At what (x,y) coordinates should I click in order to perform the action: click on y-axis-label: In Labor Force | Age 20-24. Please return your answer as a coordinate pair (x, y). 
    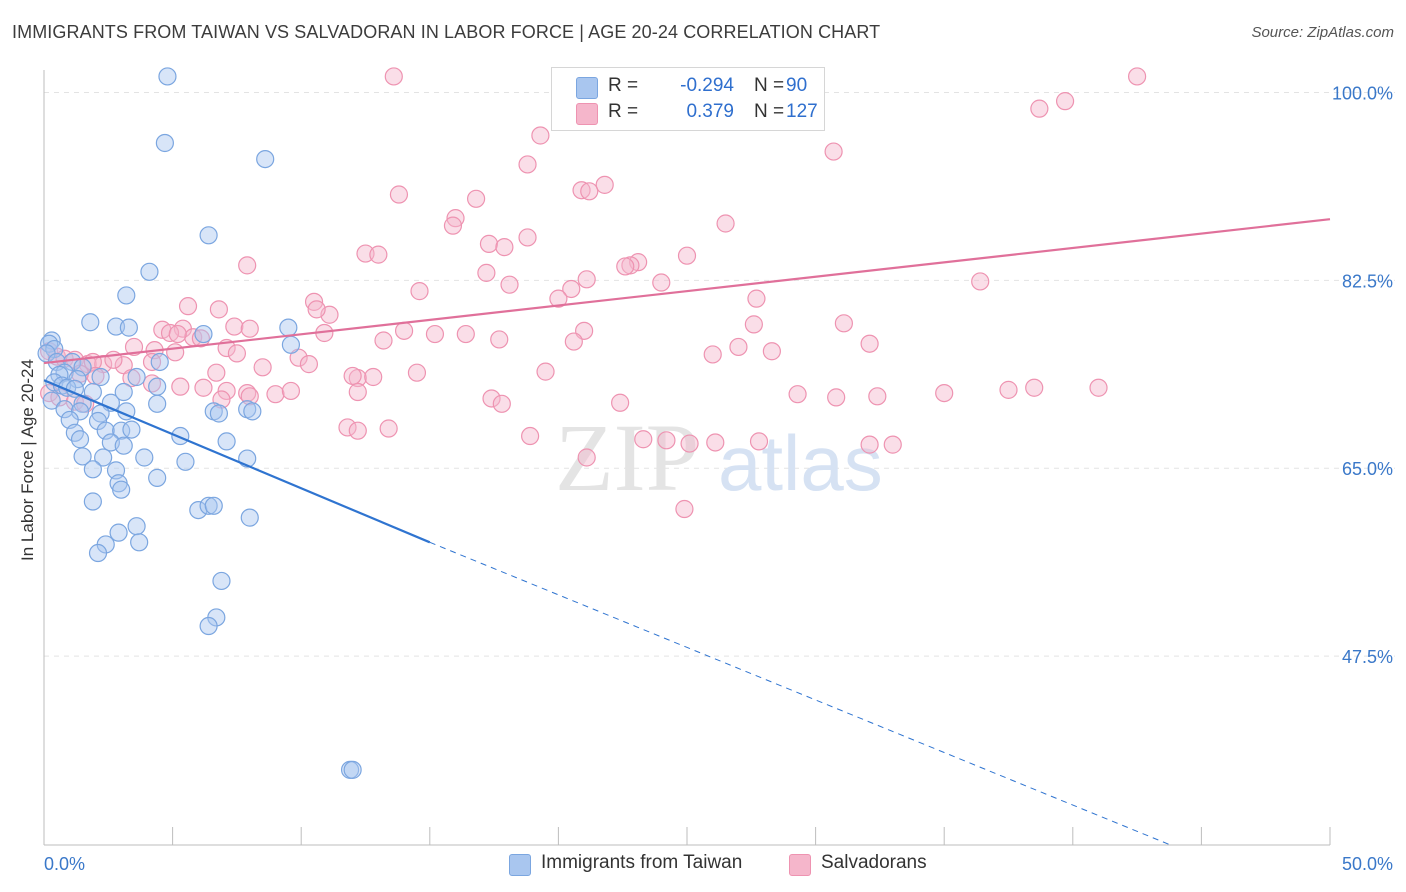
    Looking at the image, I should click on (27, 460).